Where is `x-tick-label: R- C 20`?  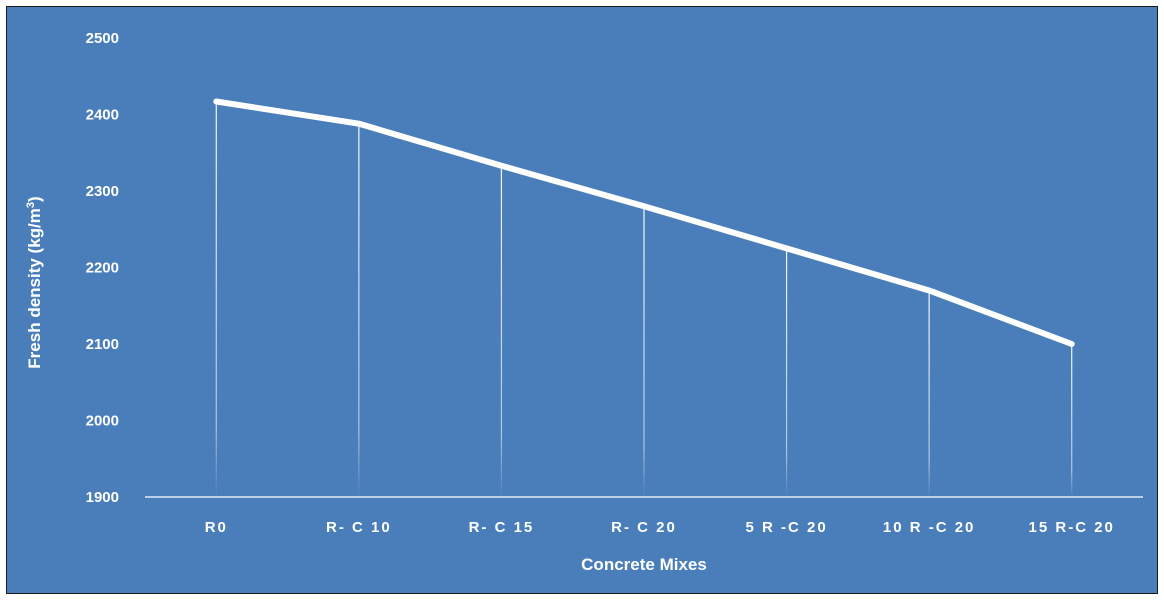 x-tick-label: R- C 20 is located at coordinates (644, 527).